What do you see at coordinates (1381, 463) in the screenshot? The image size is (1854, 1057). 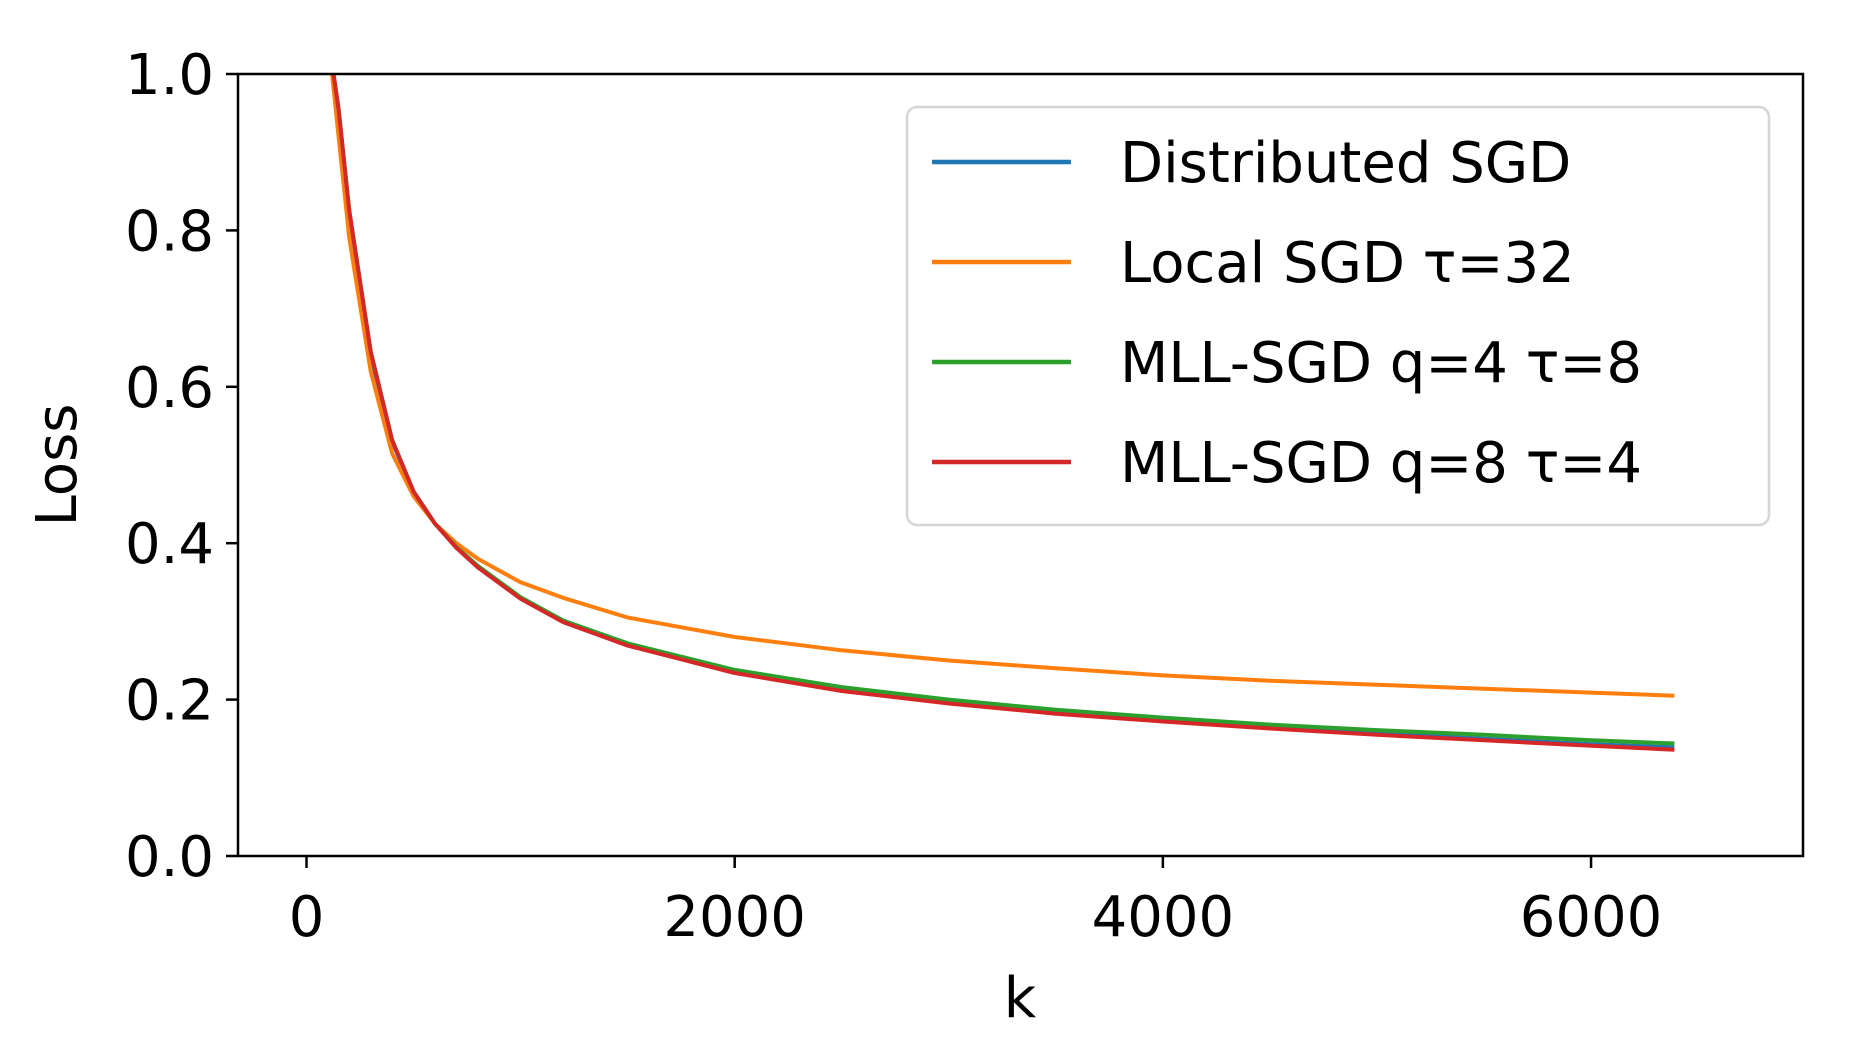 I see `legend-label-4: MLL-SGD q=8 τ=4` at bounding box center [1381, 463].